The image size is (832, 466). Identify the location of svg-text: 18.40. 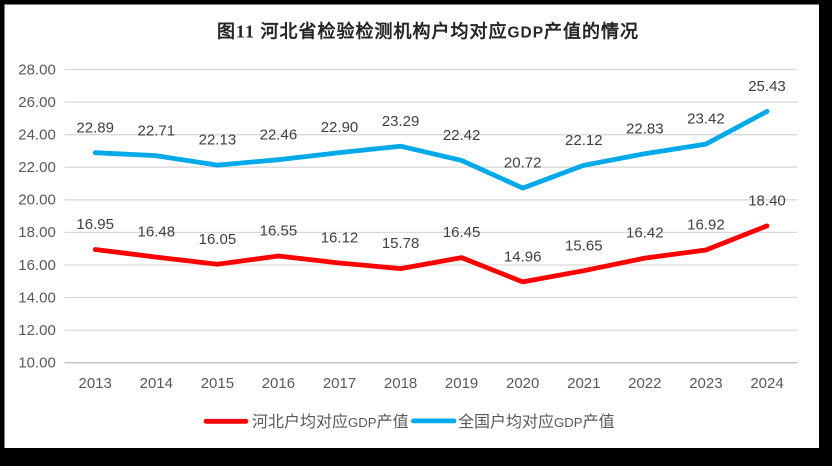
(767, 201).